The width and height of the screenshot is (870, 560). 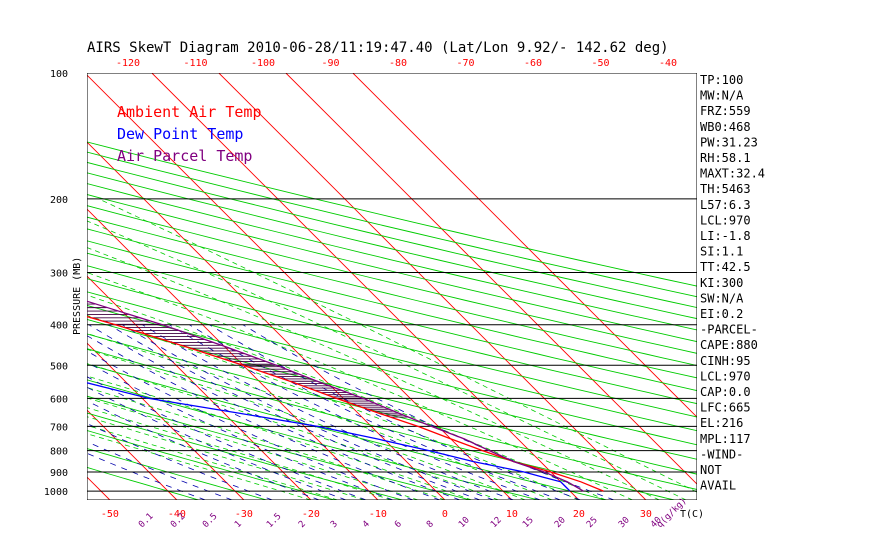 What do you see at coordinates (59, 399) in the screenshot?
I see `pressure-tick-label: 600` at bounding box center [59, 399].